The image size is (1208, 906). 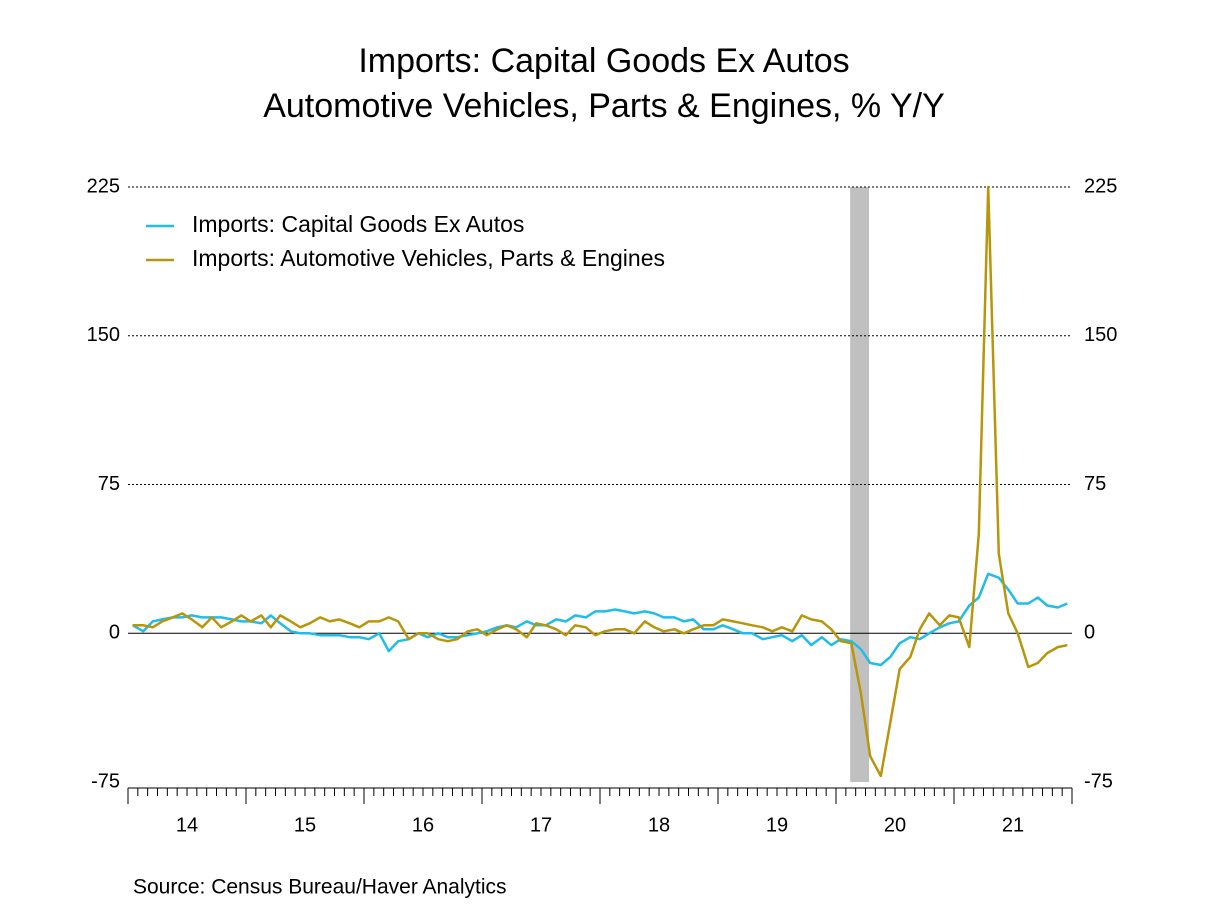 I want to click on x-tick-label: 18, so click(x=659, y=825).